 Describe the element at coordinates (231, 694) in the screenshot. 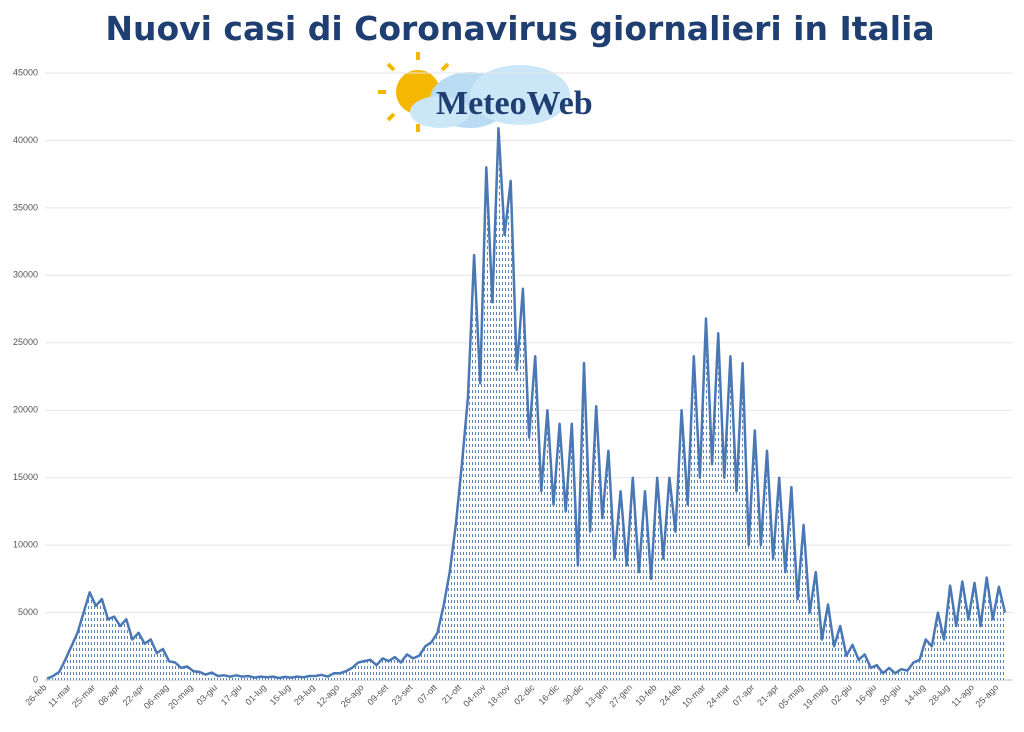

I see `x-tick-label: 17-giu` at that location.